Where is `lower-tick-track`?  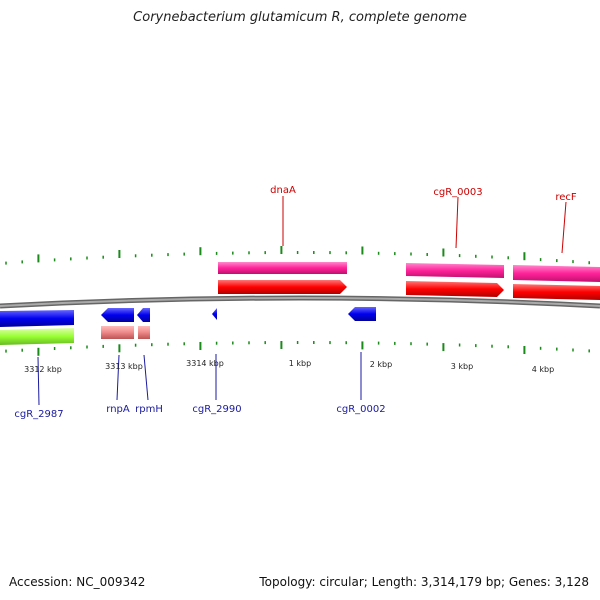 lower-tick-track is located at coordinates (297, 348).